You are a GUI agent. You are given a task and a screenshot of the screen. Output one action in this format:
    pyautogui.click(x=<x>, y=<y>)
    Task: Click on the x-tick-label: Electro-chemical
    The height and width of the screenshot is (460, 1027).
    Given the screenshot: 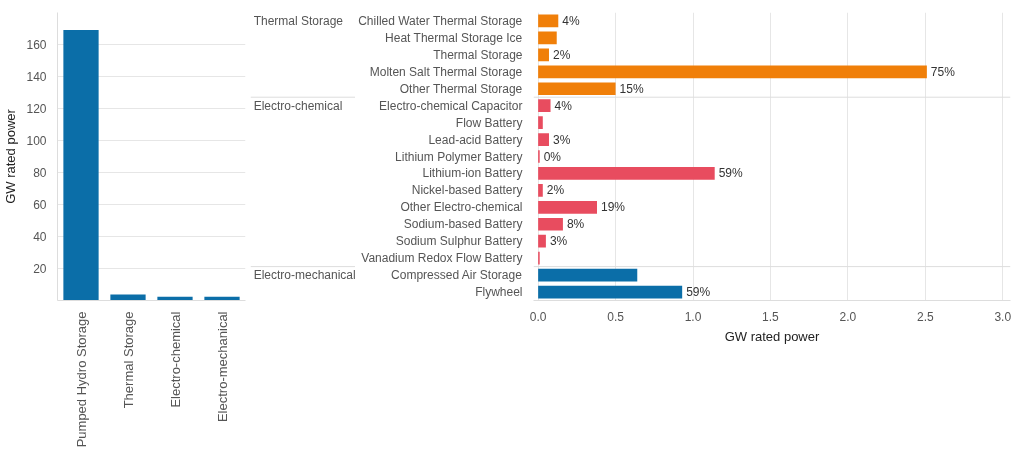 What is the action you would take?
    pyautogui.click(x=175, y=359)
    